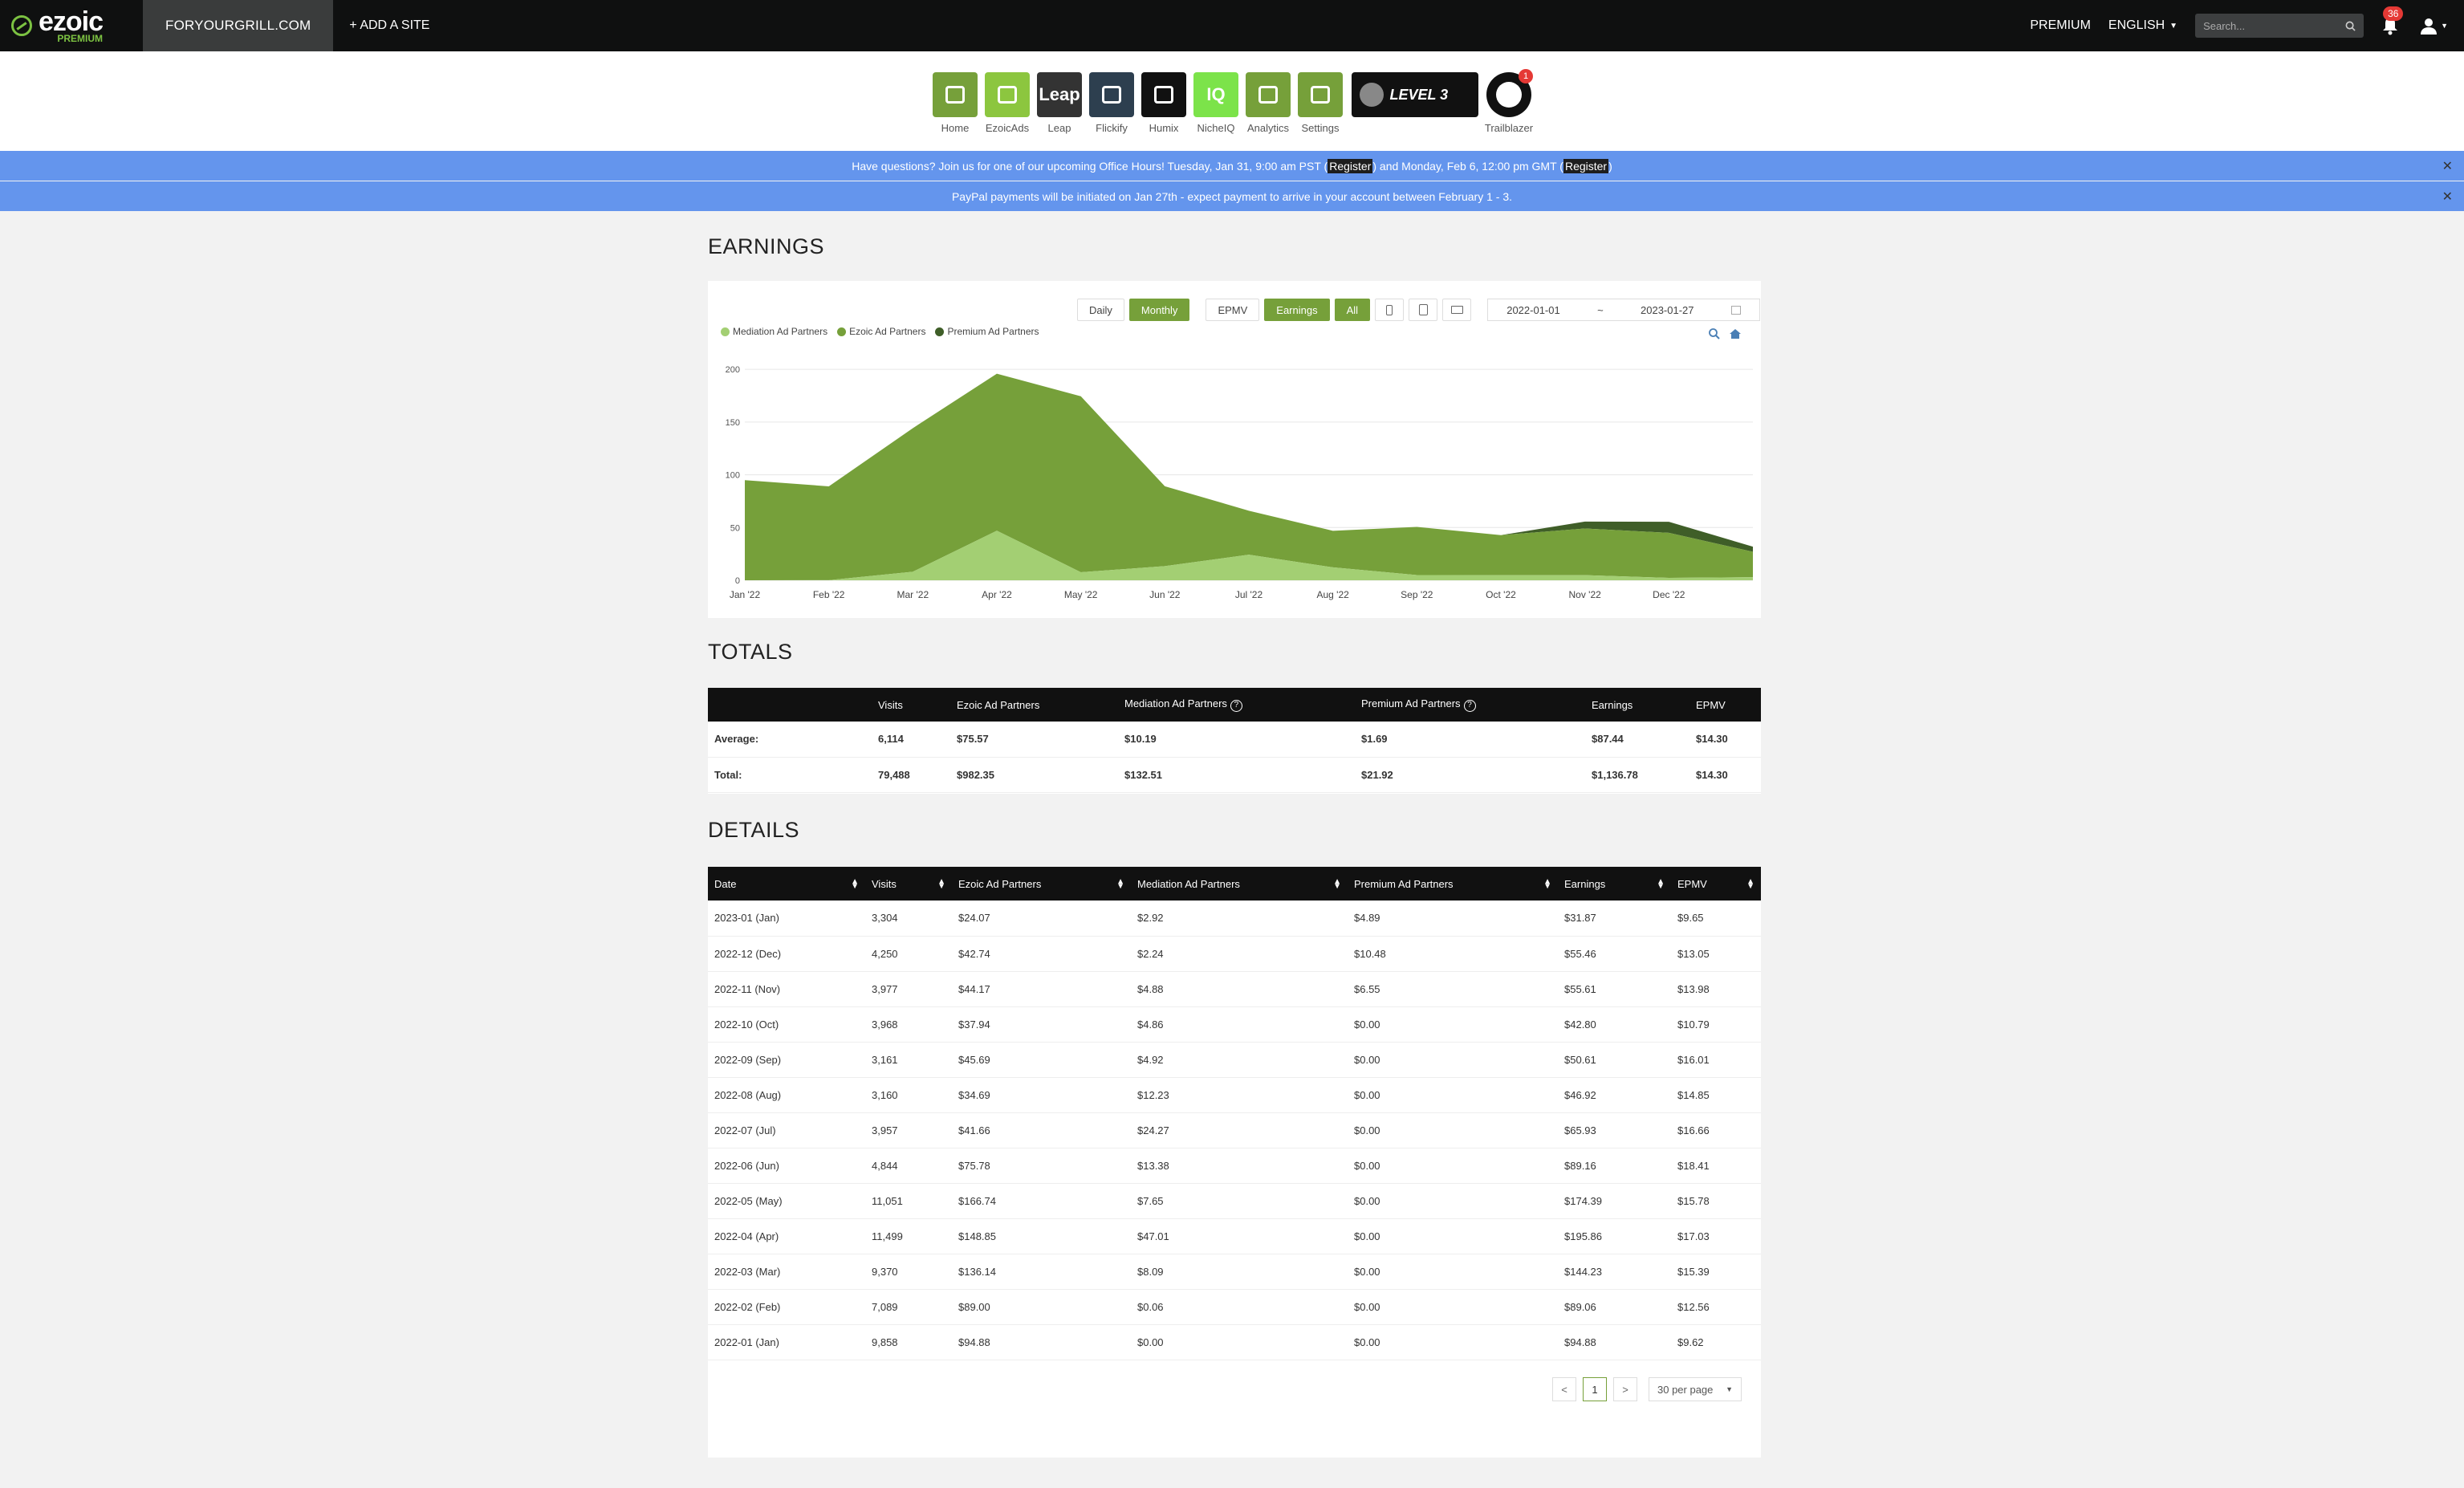 This screenshot has height=1488, width=2464. What do you see at coordinates (1249, 476) in the screenshot?
I see `area-ezoic-ad-partners` at bounding box center [1249, 476].